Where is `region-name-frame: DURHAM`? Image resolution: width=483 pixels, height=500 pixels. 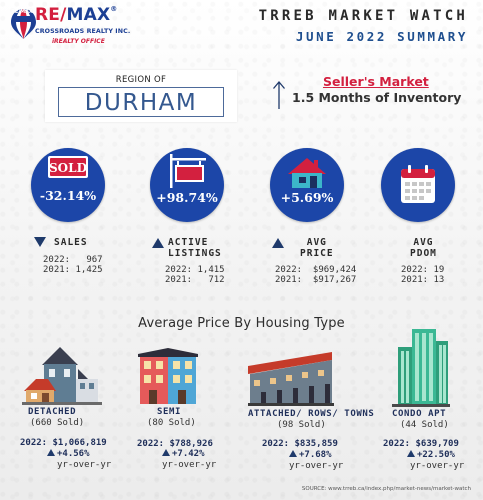 region-name-frame: DURHAM is located at coordinates (141, 102).